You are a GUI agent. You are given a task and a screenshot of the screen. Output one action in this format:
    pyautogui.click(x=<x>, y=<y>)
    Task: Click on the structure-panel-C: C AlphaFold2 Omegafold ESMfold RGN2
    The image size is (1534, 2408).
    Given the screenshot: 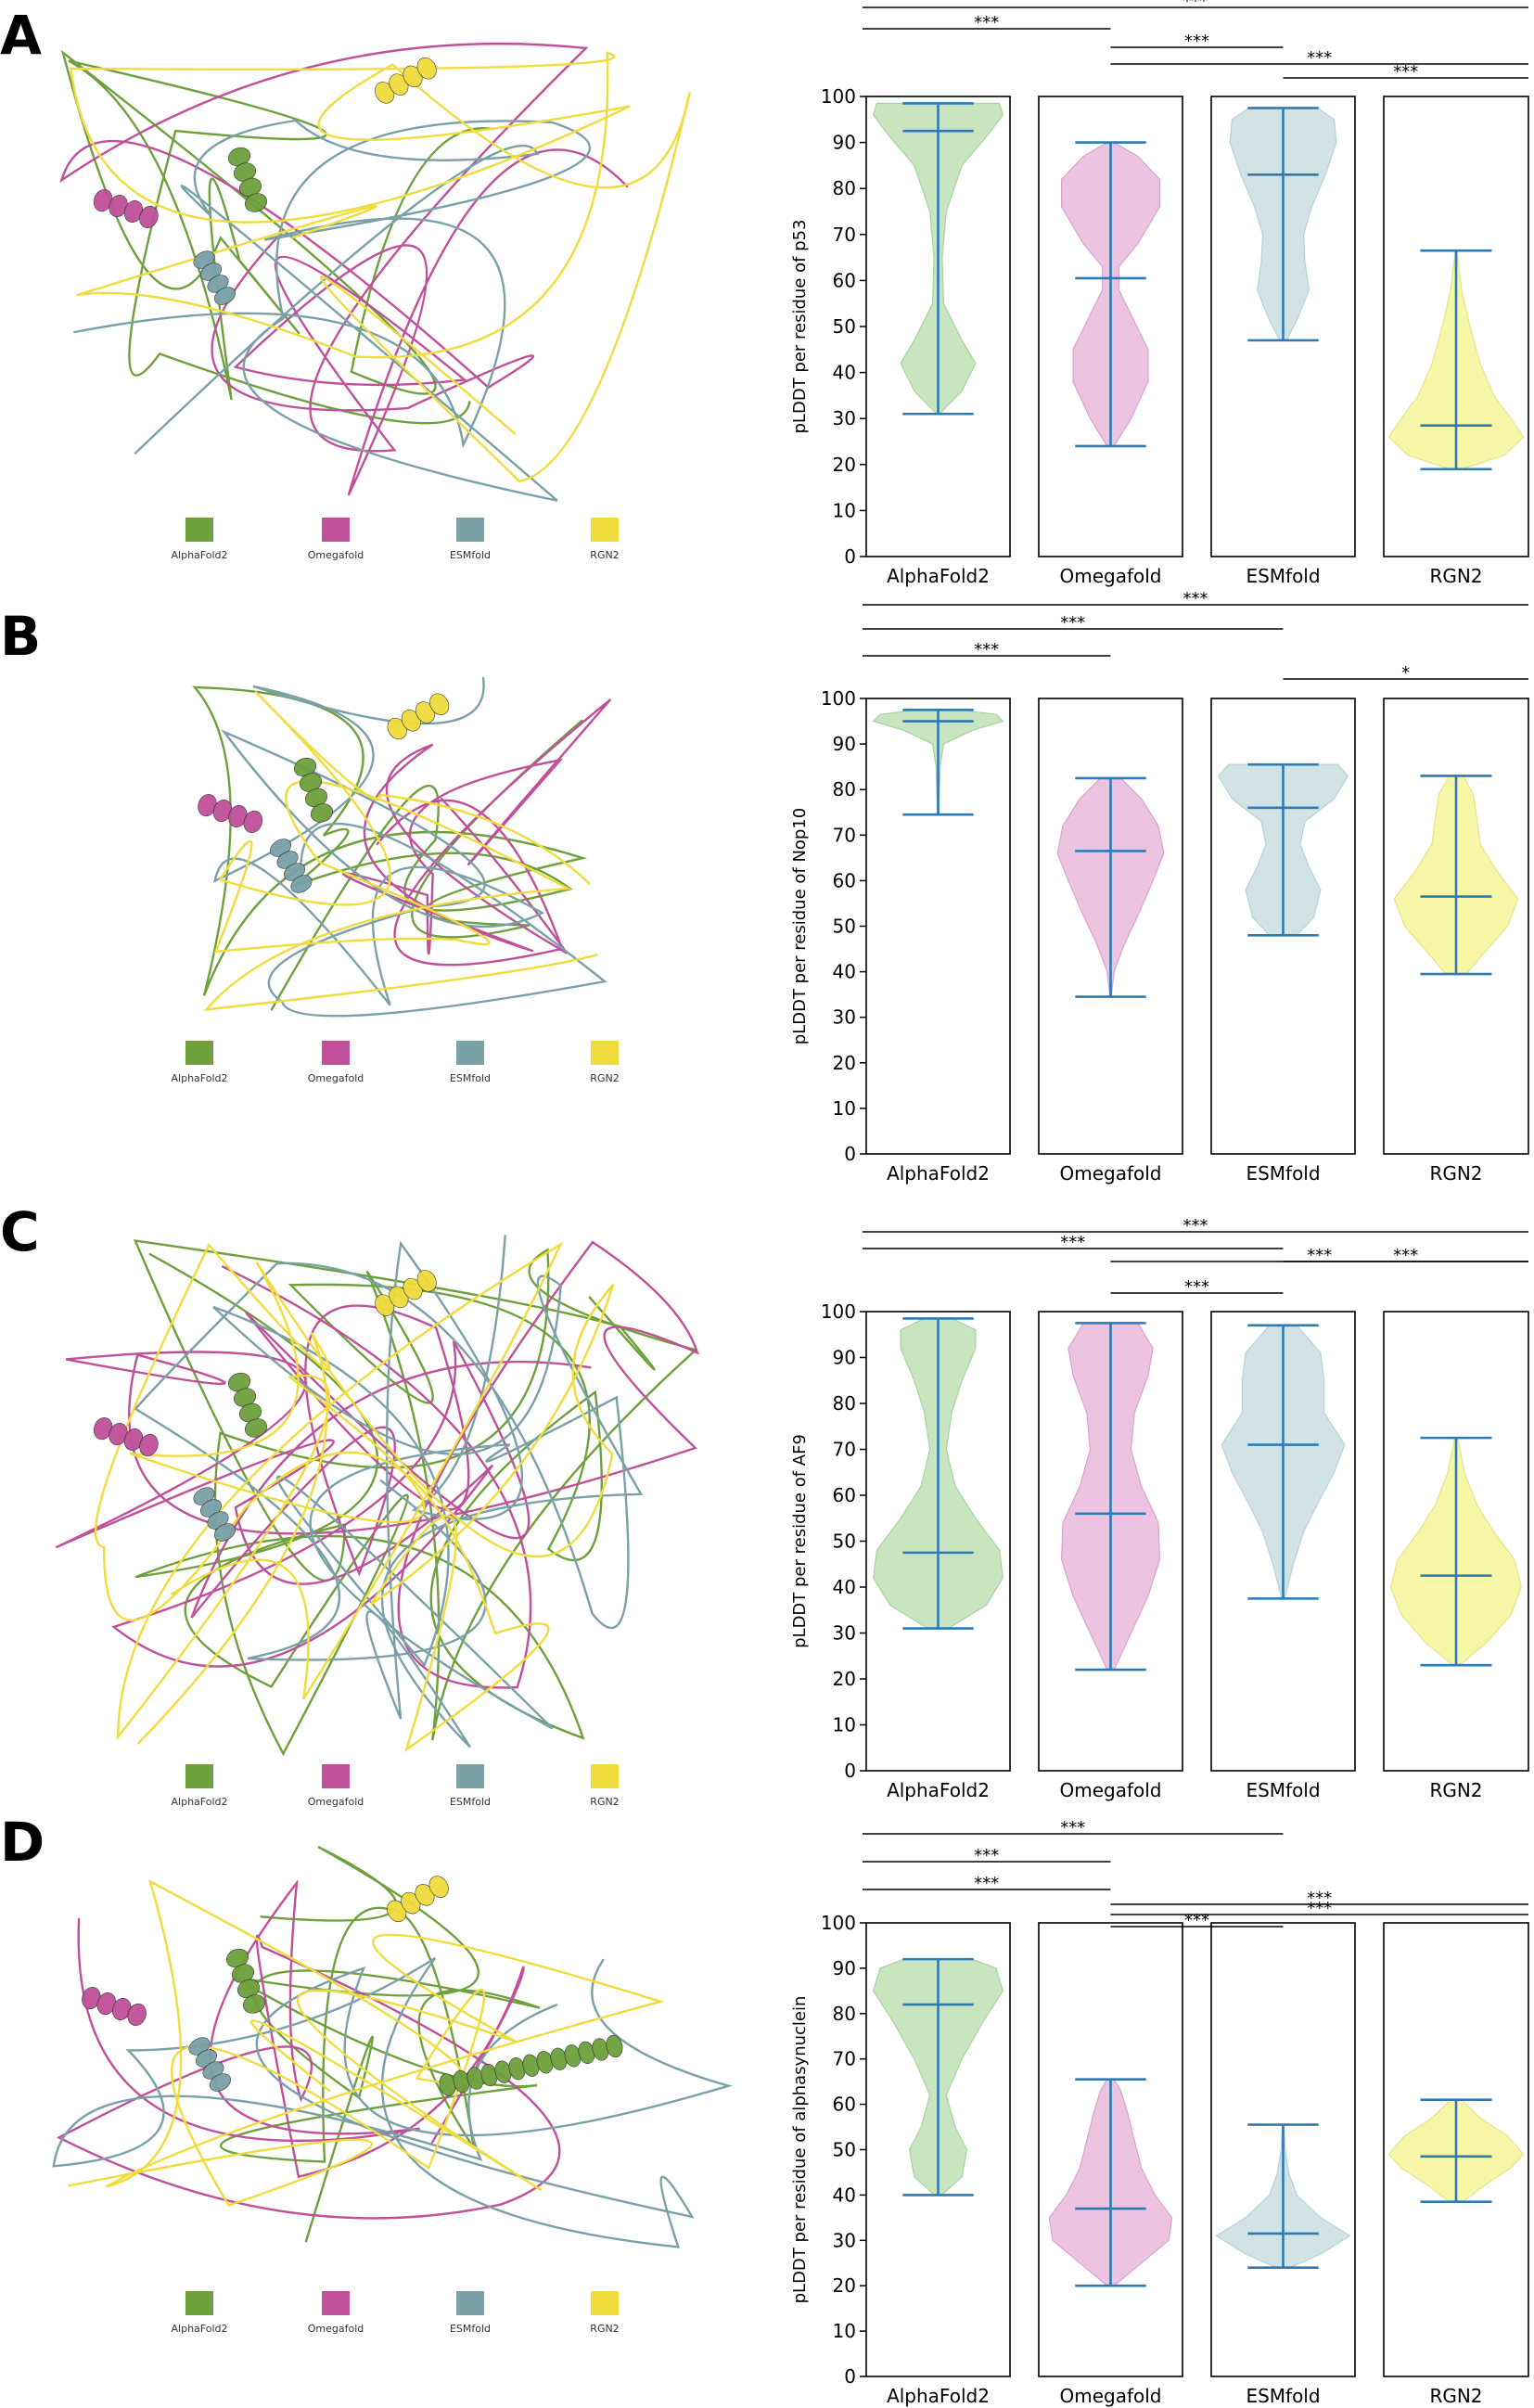 What is the action you would take?
    pyautogui.click(x=349, y=1504)
    